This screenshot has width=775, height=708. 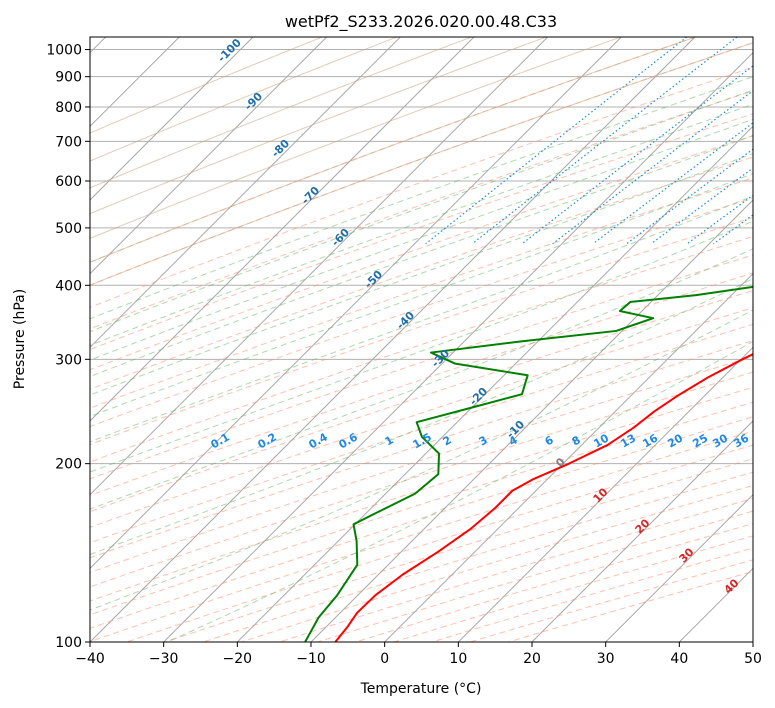 I want to click on y-tick-label: 600, so click(x=68, y=182).